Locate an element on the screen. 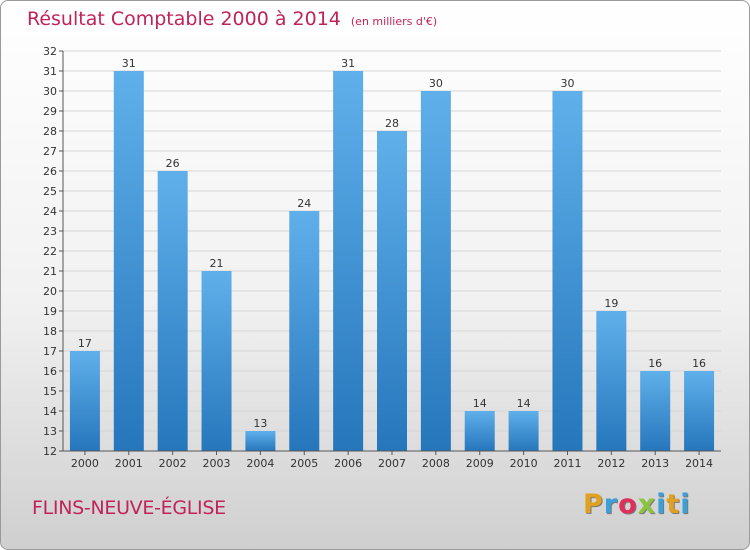  y-tick-label: 28 is located at coordinates (50, 131).